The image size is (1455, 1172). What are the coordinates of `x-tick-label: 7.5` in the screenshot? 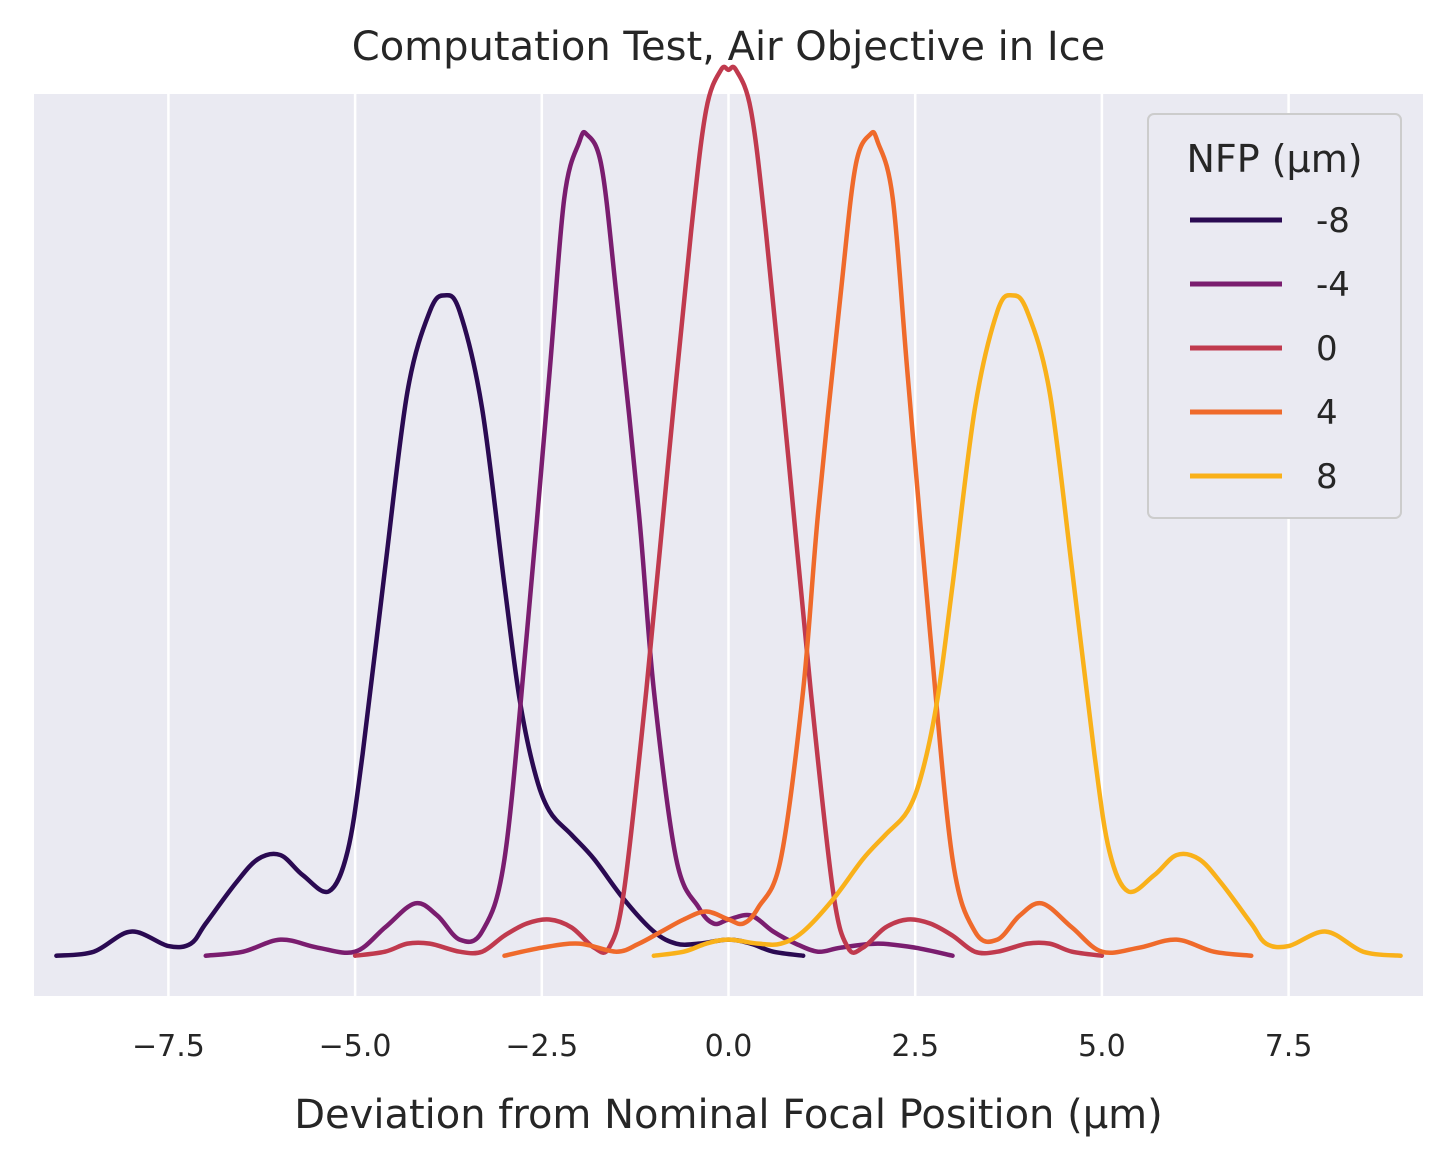 It's located at (1289, 1046).